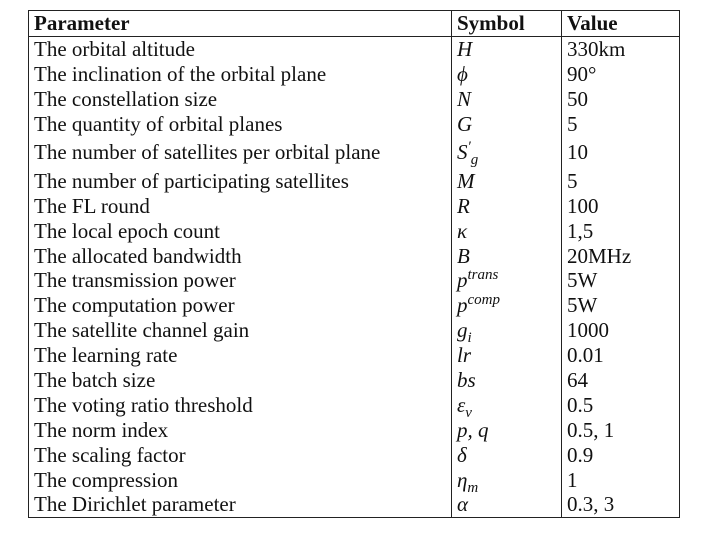  I want to click on value-cell: 0.5, 1, so click(620, 430).